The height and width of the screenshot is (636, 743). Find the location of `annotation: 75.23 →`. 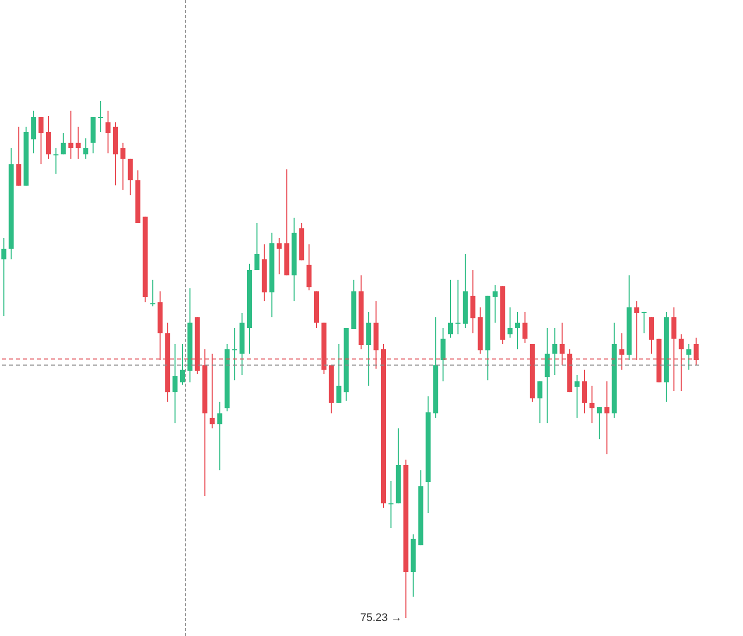

annotation: 75.23 → is located at coordinates (381, 618).